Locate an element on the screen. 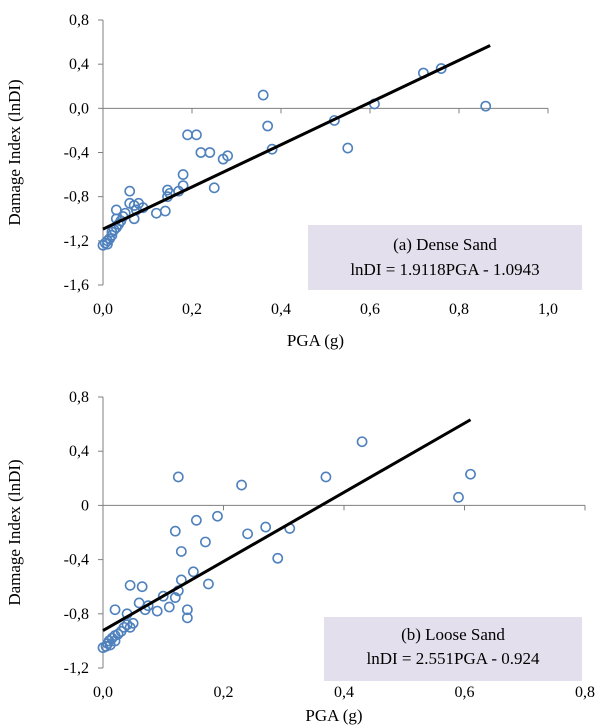 Image resolution: width=595 pixels, height=727 pixels. annotation-title: (a) Dense Sand is located at coordinates (445, 244).